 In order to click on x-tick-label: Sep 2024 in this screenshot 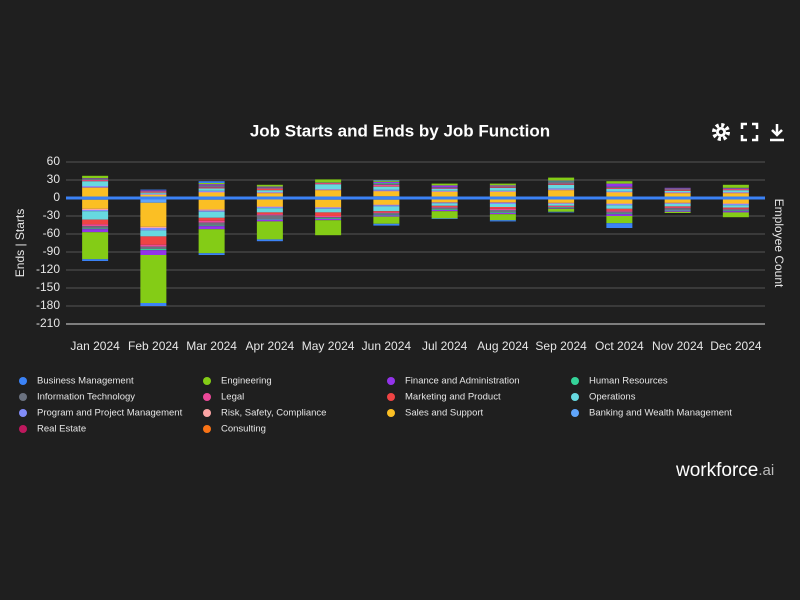, I will do `click(561, 346)`.